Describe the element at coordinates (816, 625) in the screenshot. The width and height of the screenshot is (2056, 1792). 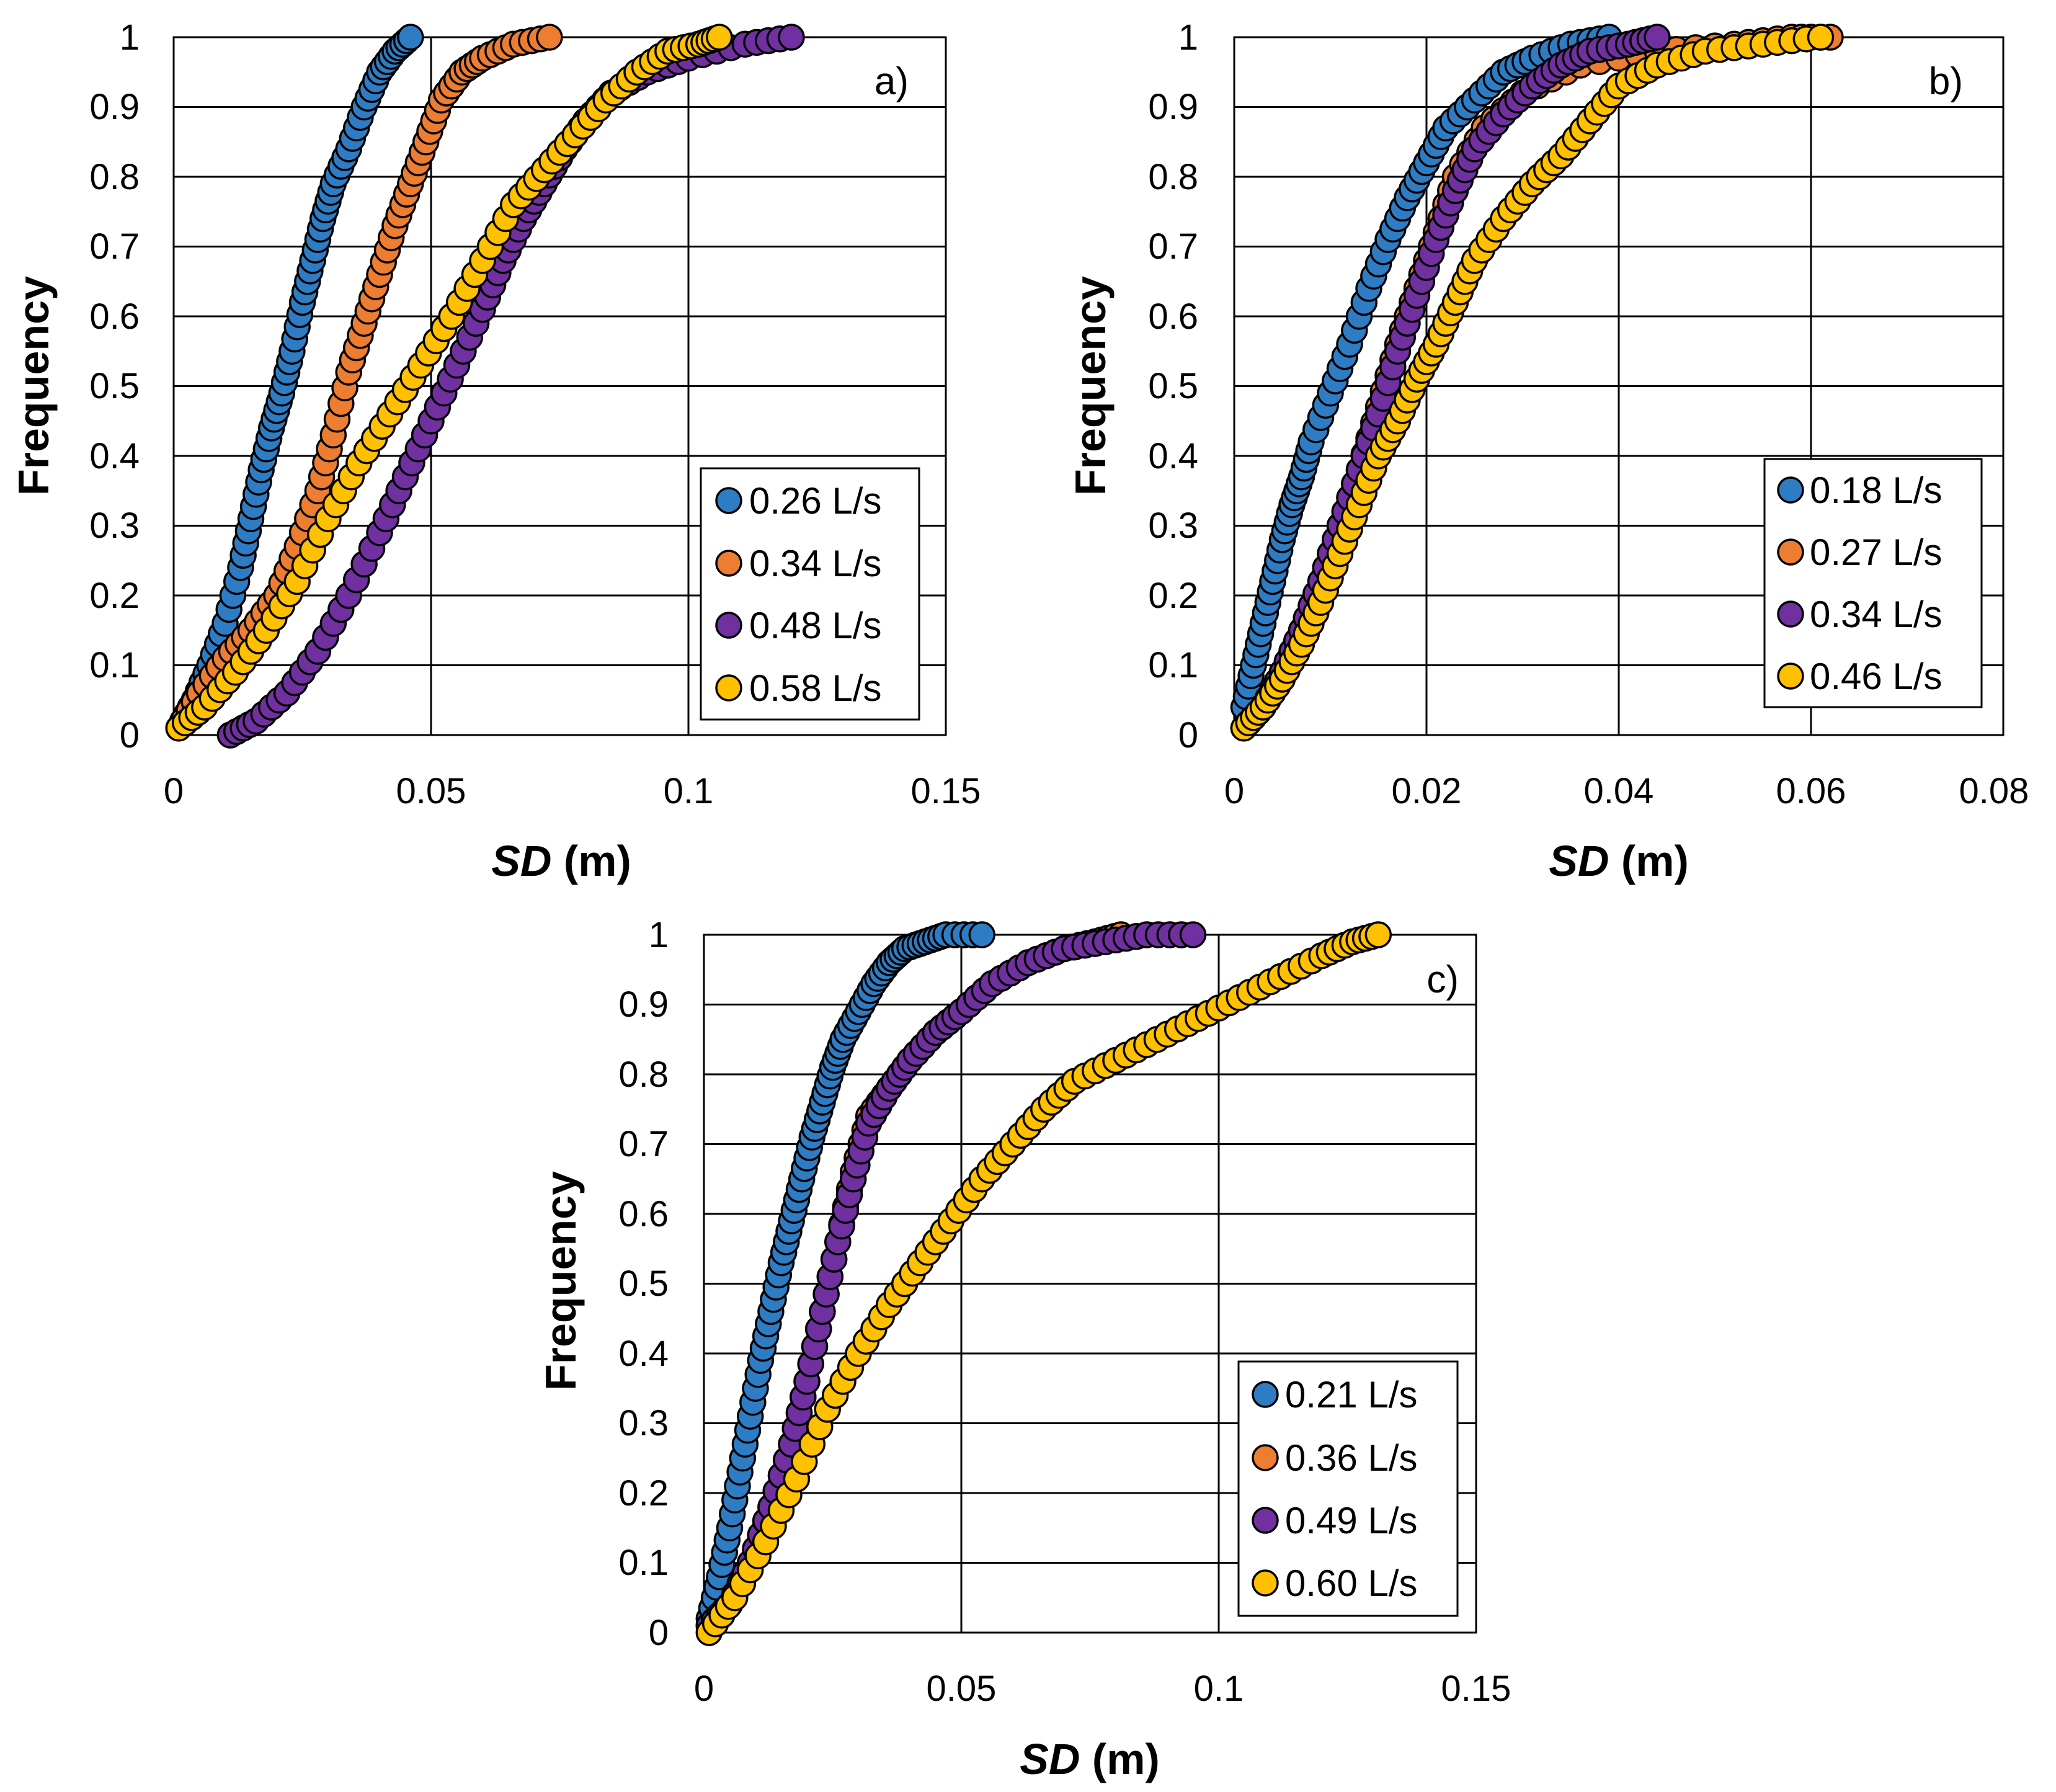
I see `legend-label: 0.48 L/s` at that location.